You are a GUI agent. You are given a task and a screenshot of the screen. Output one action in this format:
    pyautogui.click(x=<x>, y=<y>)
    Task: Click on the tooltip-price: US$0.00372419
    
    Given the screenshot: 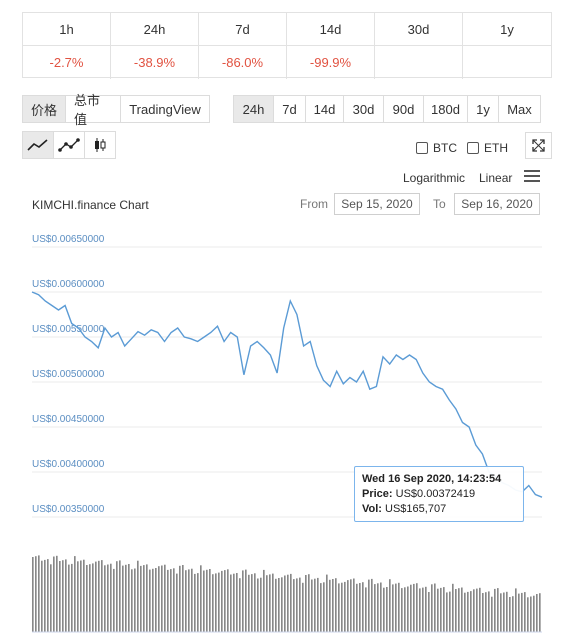 What is the action you would take?
    pyautogui.click(x=435, y=494)
    